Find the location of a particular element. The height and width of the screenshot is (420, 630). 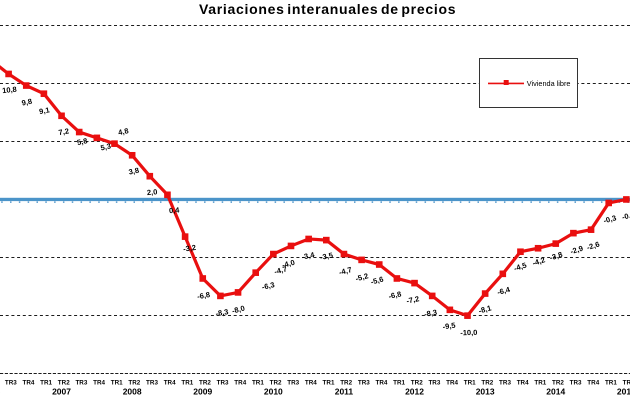

svg-text: -3,5 is located at coordinates (326, 256).